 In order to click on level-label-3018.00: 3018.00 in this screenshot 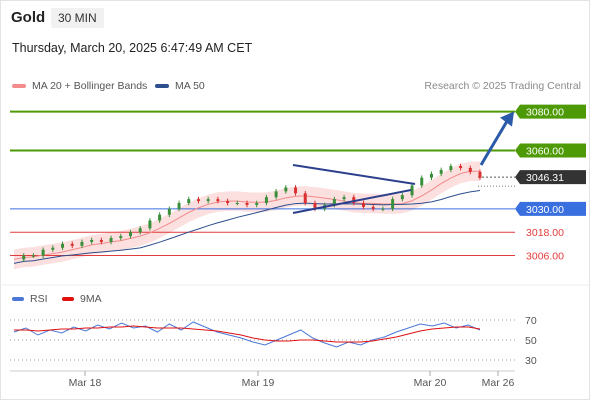, I will do `click(545, 233)`.